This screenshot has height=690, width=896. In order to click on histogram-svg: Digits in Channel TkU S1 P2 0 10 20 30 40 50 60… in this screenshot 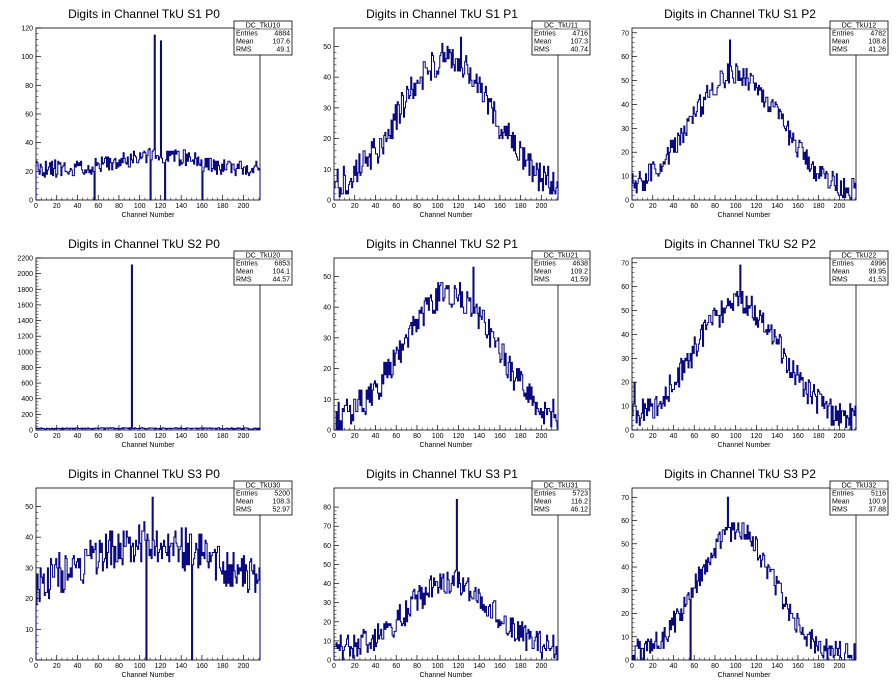, I will do `click(755, 113)`.